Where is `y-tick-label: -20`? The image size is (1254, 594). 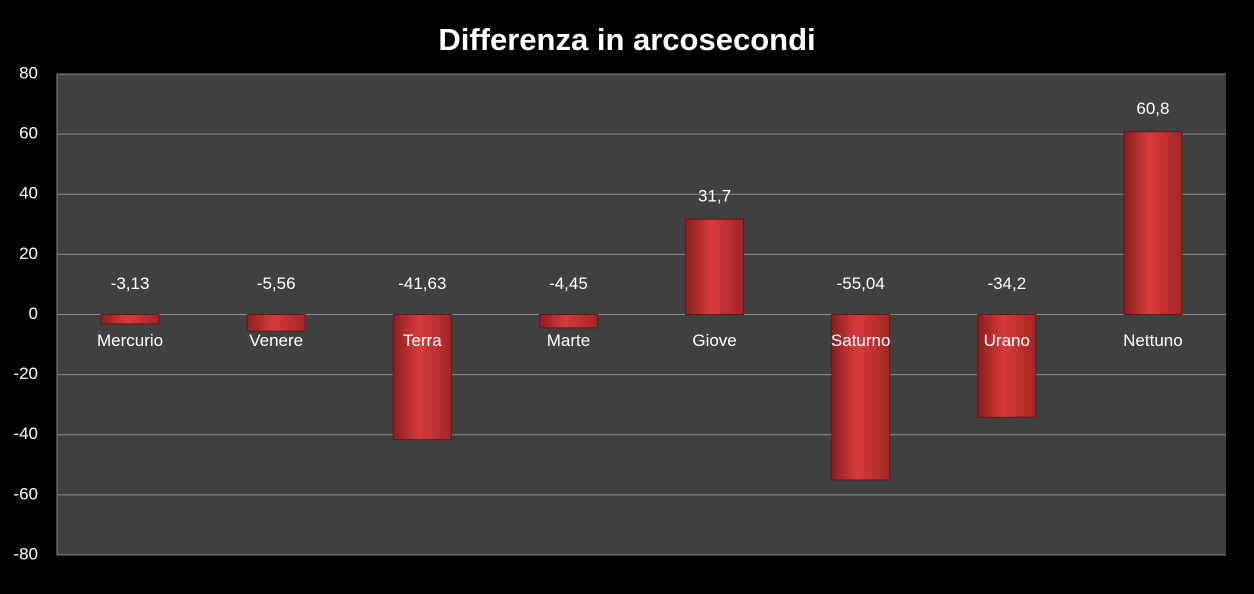 y-tick-label: -20 is located at coordinates (25, 373).